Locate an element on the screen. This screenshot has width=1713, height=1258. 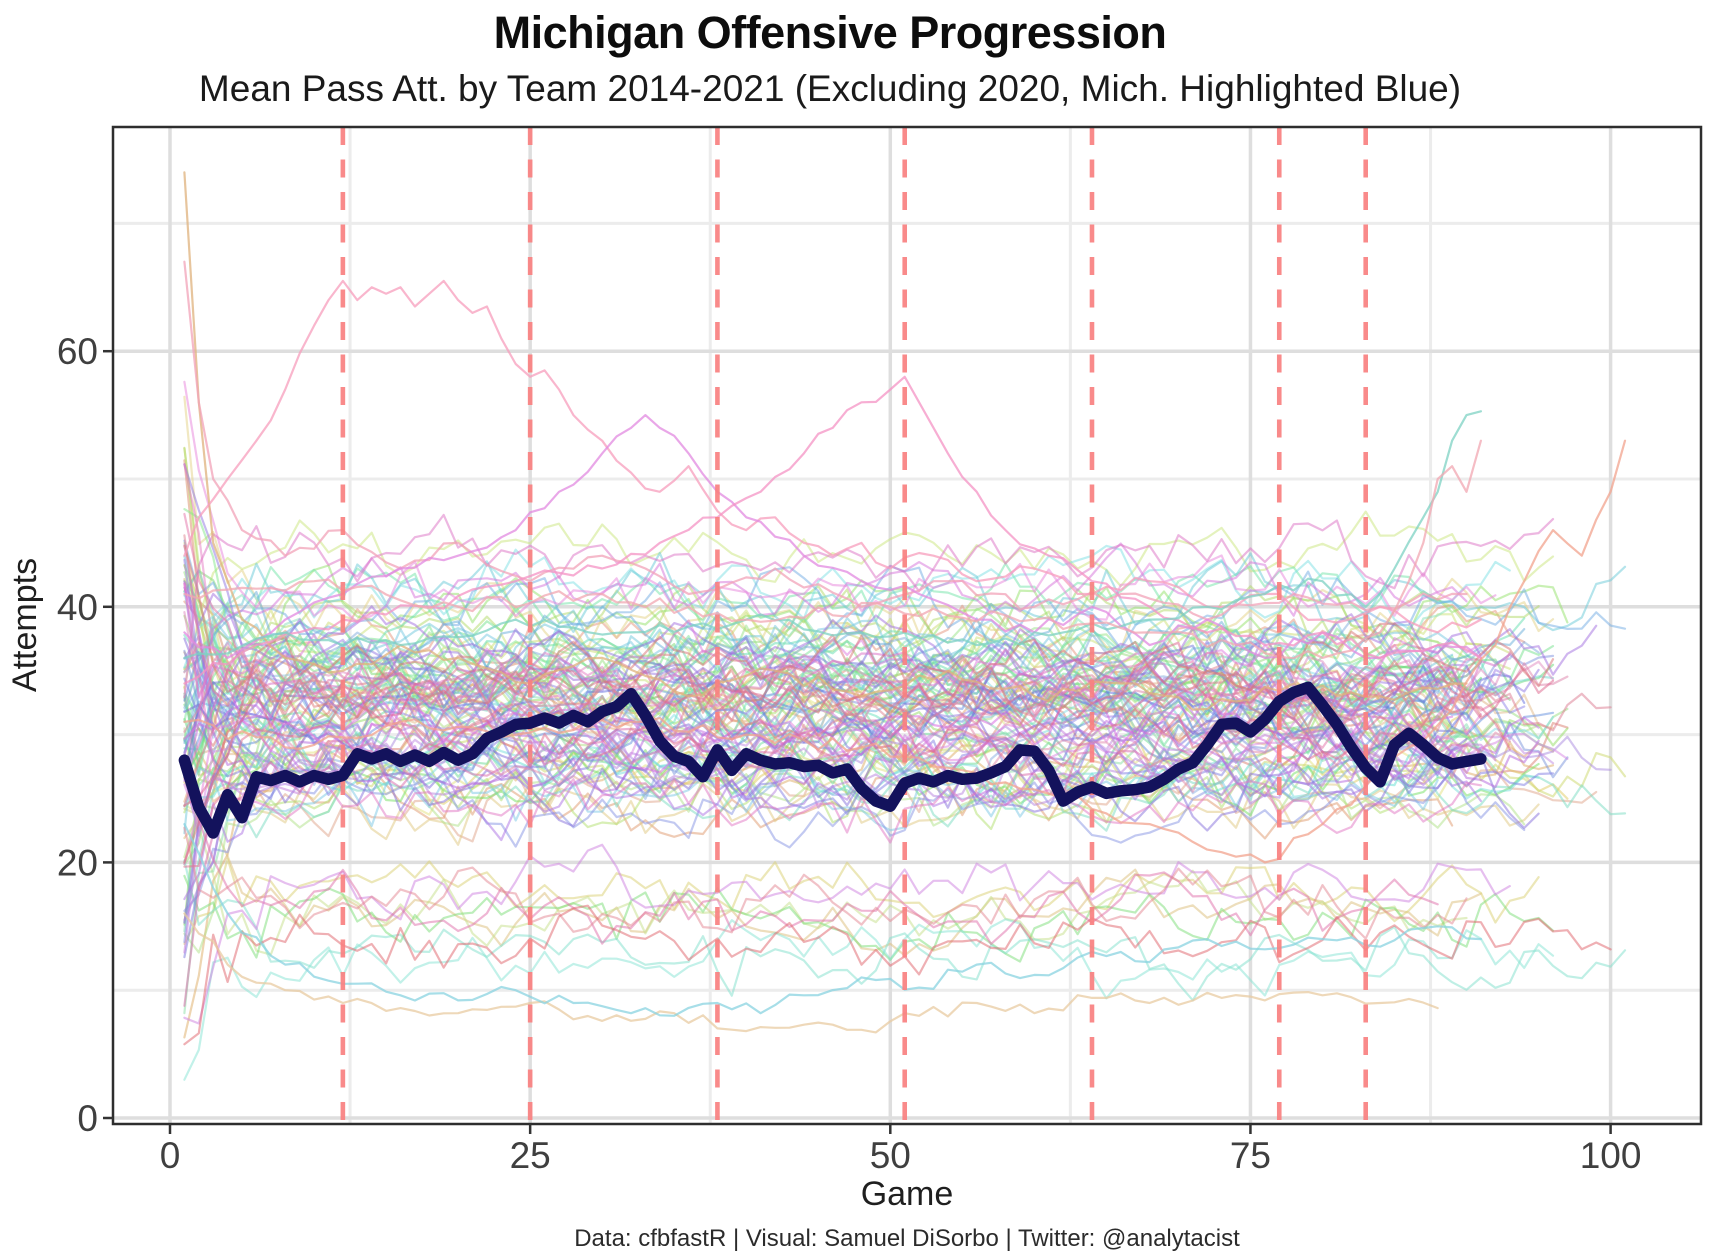
y-ticks: 0 20 40 60 is located at coordinates (85, 735).